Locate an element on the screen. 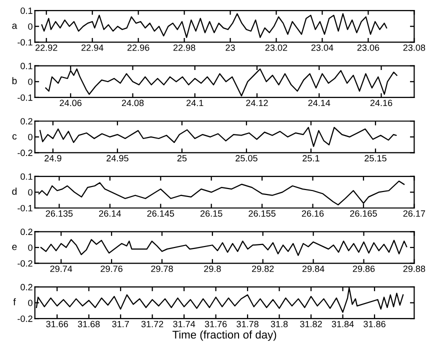 The image size is (436, 352). x-tick-label: 25 is located at coordinates (182, 158).